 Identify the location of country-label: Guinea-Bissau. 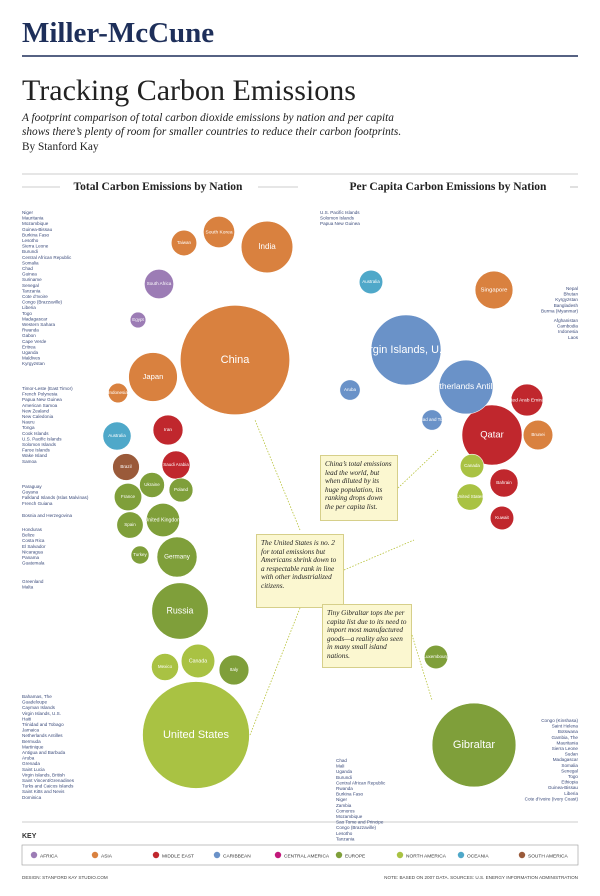
(37, 229).